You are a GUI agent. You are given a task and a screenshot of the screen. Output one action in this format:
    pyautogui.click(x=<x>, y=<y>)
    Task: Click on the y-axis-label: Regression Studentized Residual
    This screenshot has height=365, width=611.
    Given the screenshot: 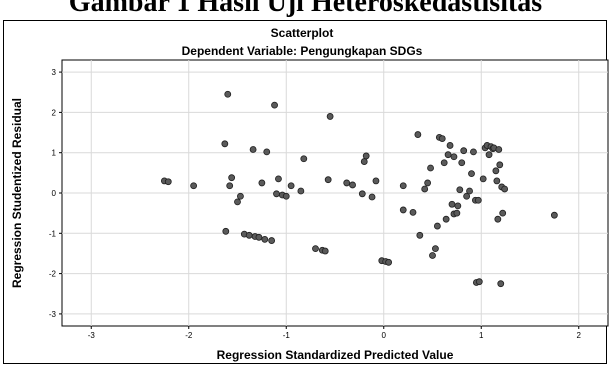 What is the action you would take?
    pyautogui.click(x=17, y=193)
    